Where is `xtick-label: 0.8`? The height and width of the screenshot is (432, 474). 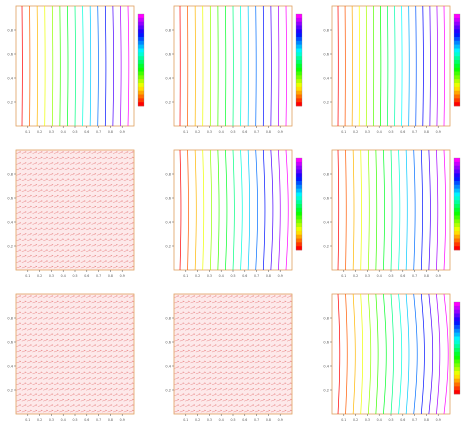
xtick-label: 0.8 is located at coordinates (268, 420).